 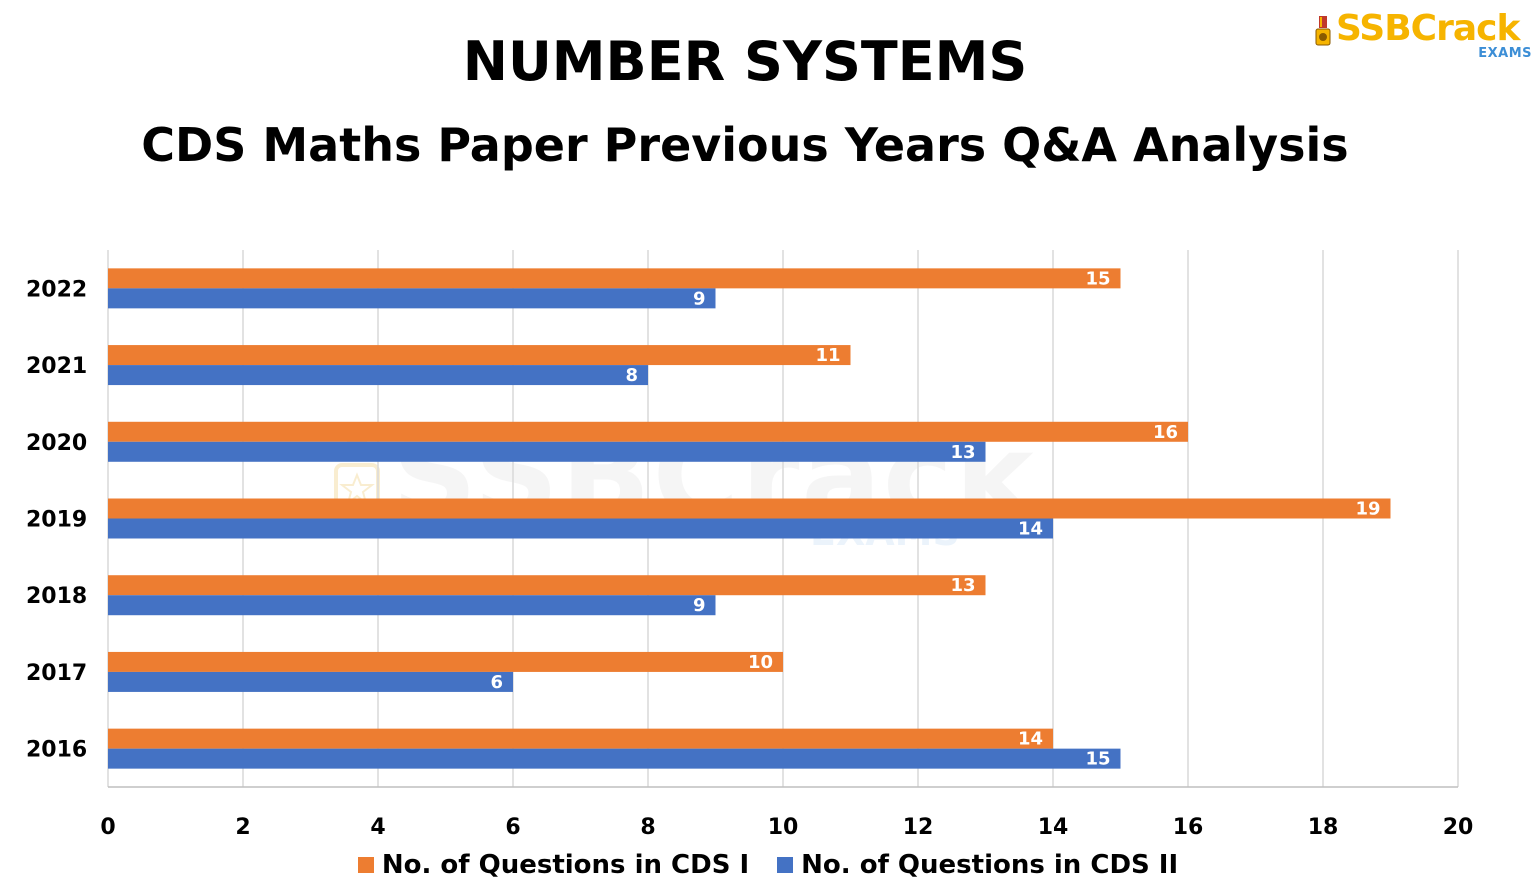 What do you see at coordinates (479, 355) in the screenshot?
I see `bar-cds-i-2021` at bounding box center [479, 355].